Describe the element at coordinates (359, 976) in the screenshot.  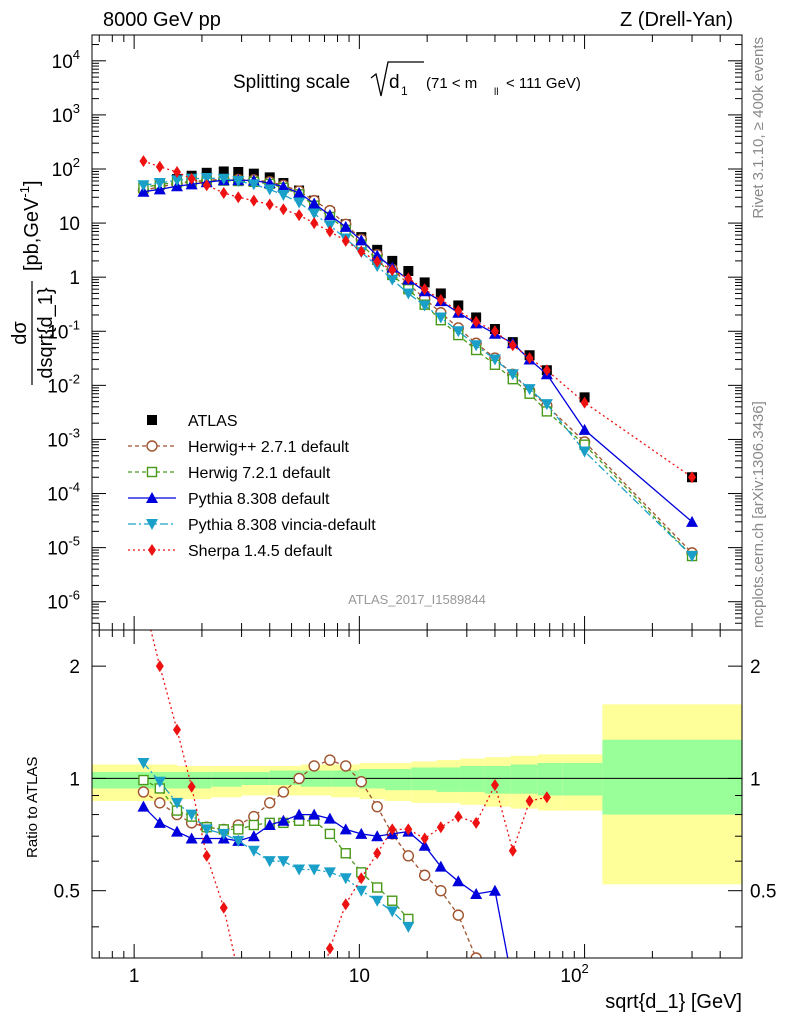
I see `x-tick-label: 10` at that location.